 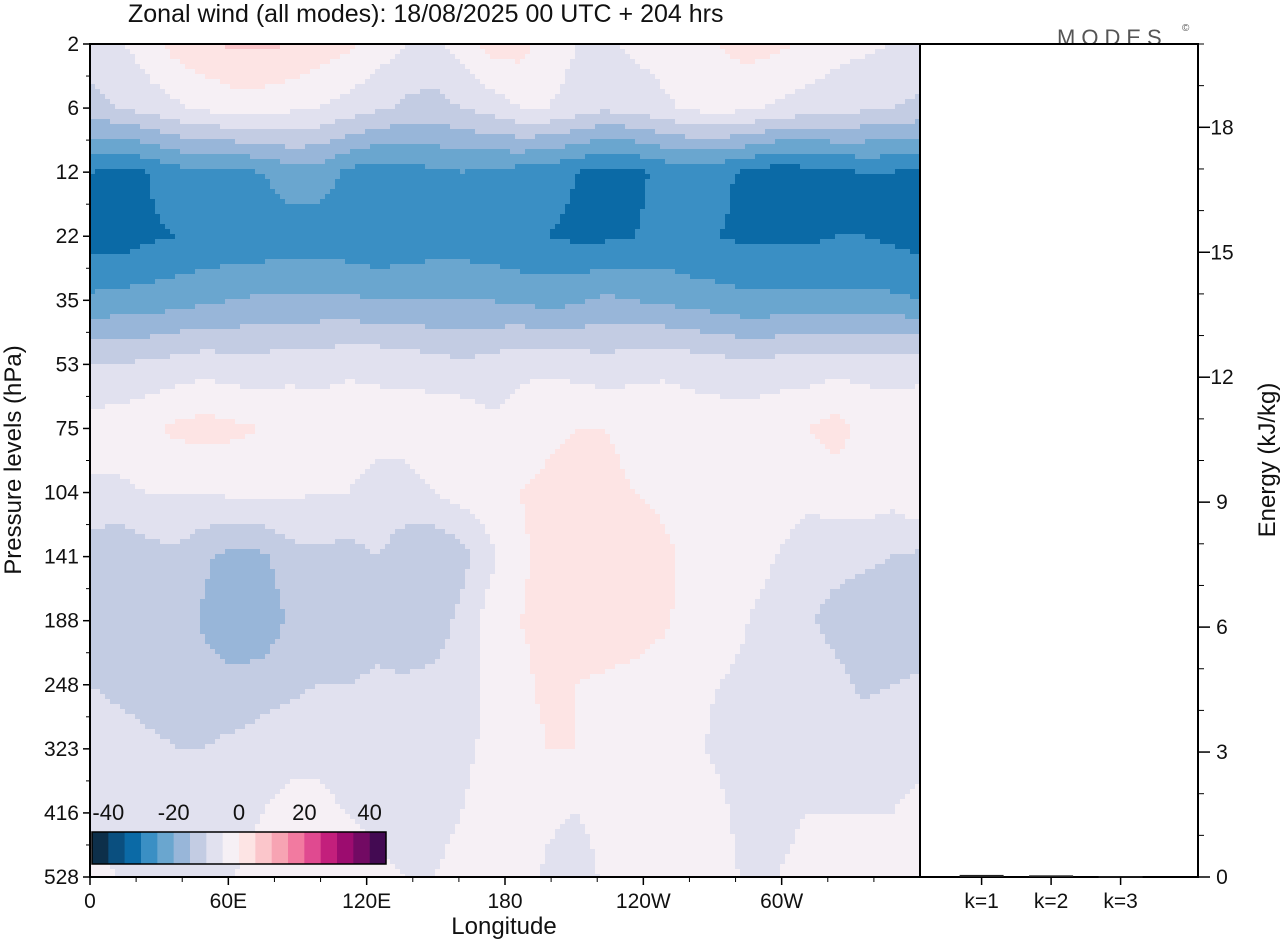 I want to click on y-tick-label: 2, so click(x=73, y=44).